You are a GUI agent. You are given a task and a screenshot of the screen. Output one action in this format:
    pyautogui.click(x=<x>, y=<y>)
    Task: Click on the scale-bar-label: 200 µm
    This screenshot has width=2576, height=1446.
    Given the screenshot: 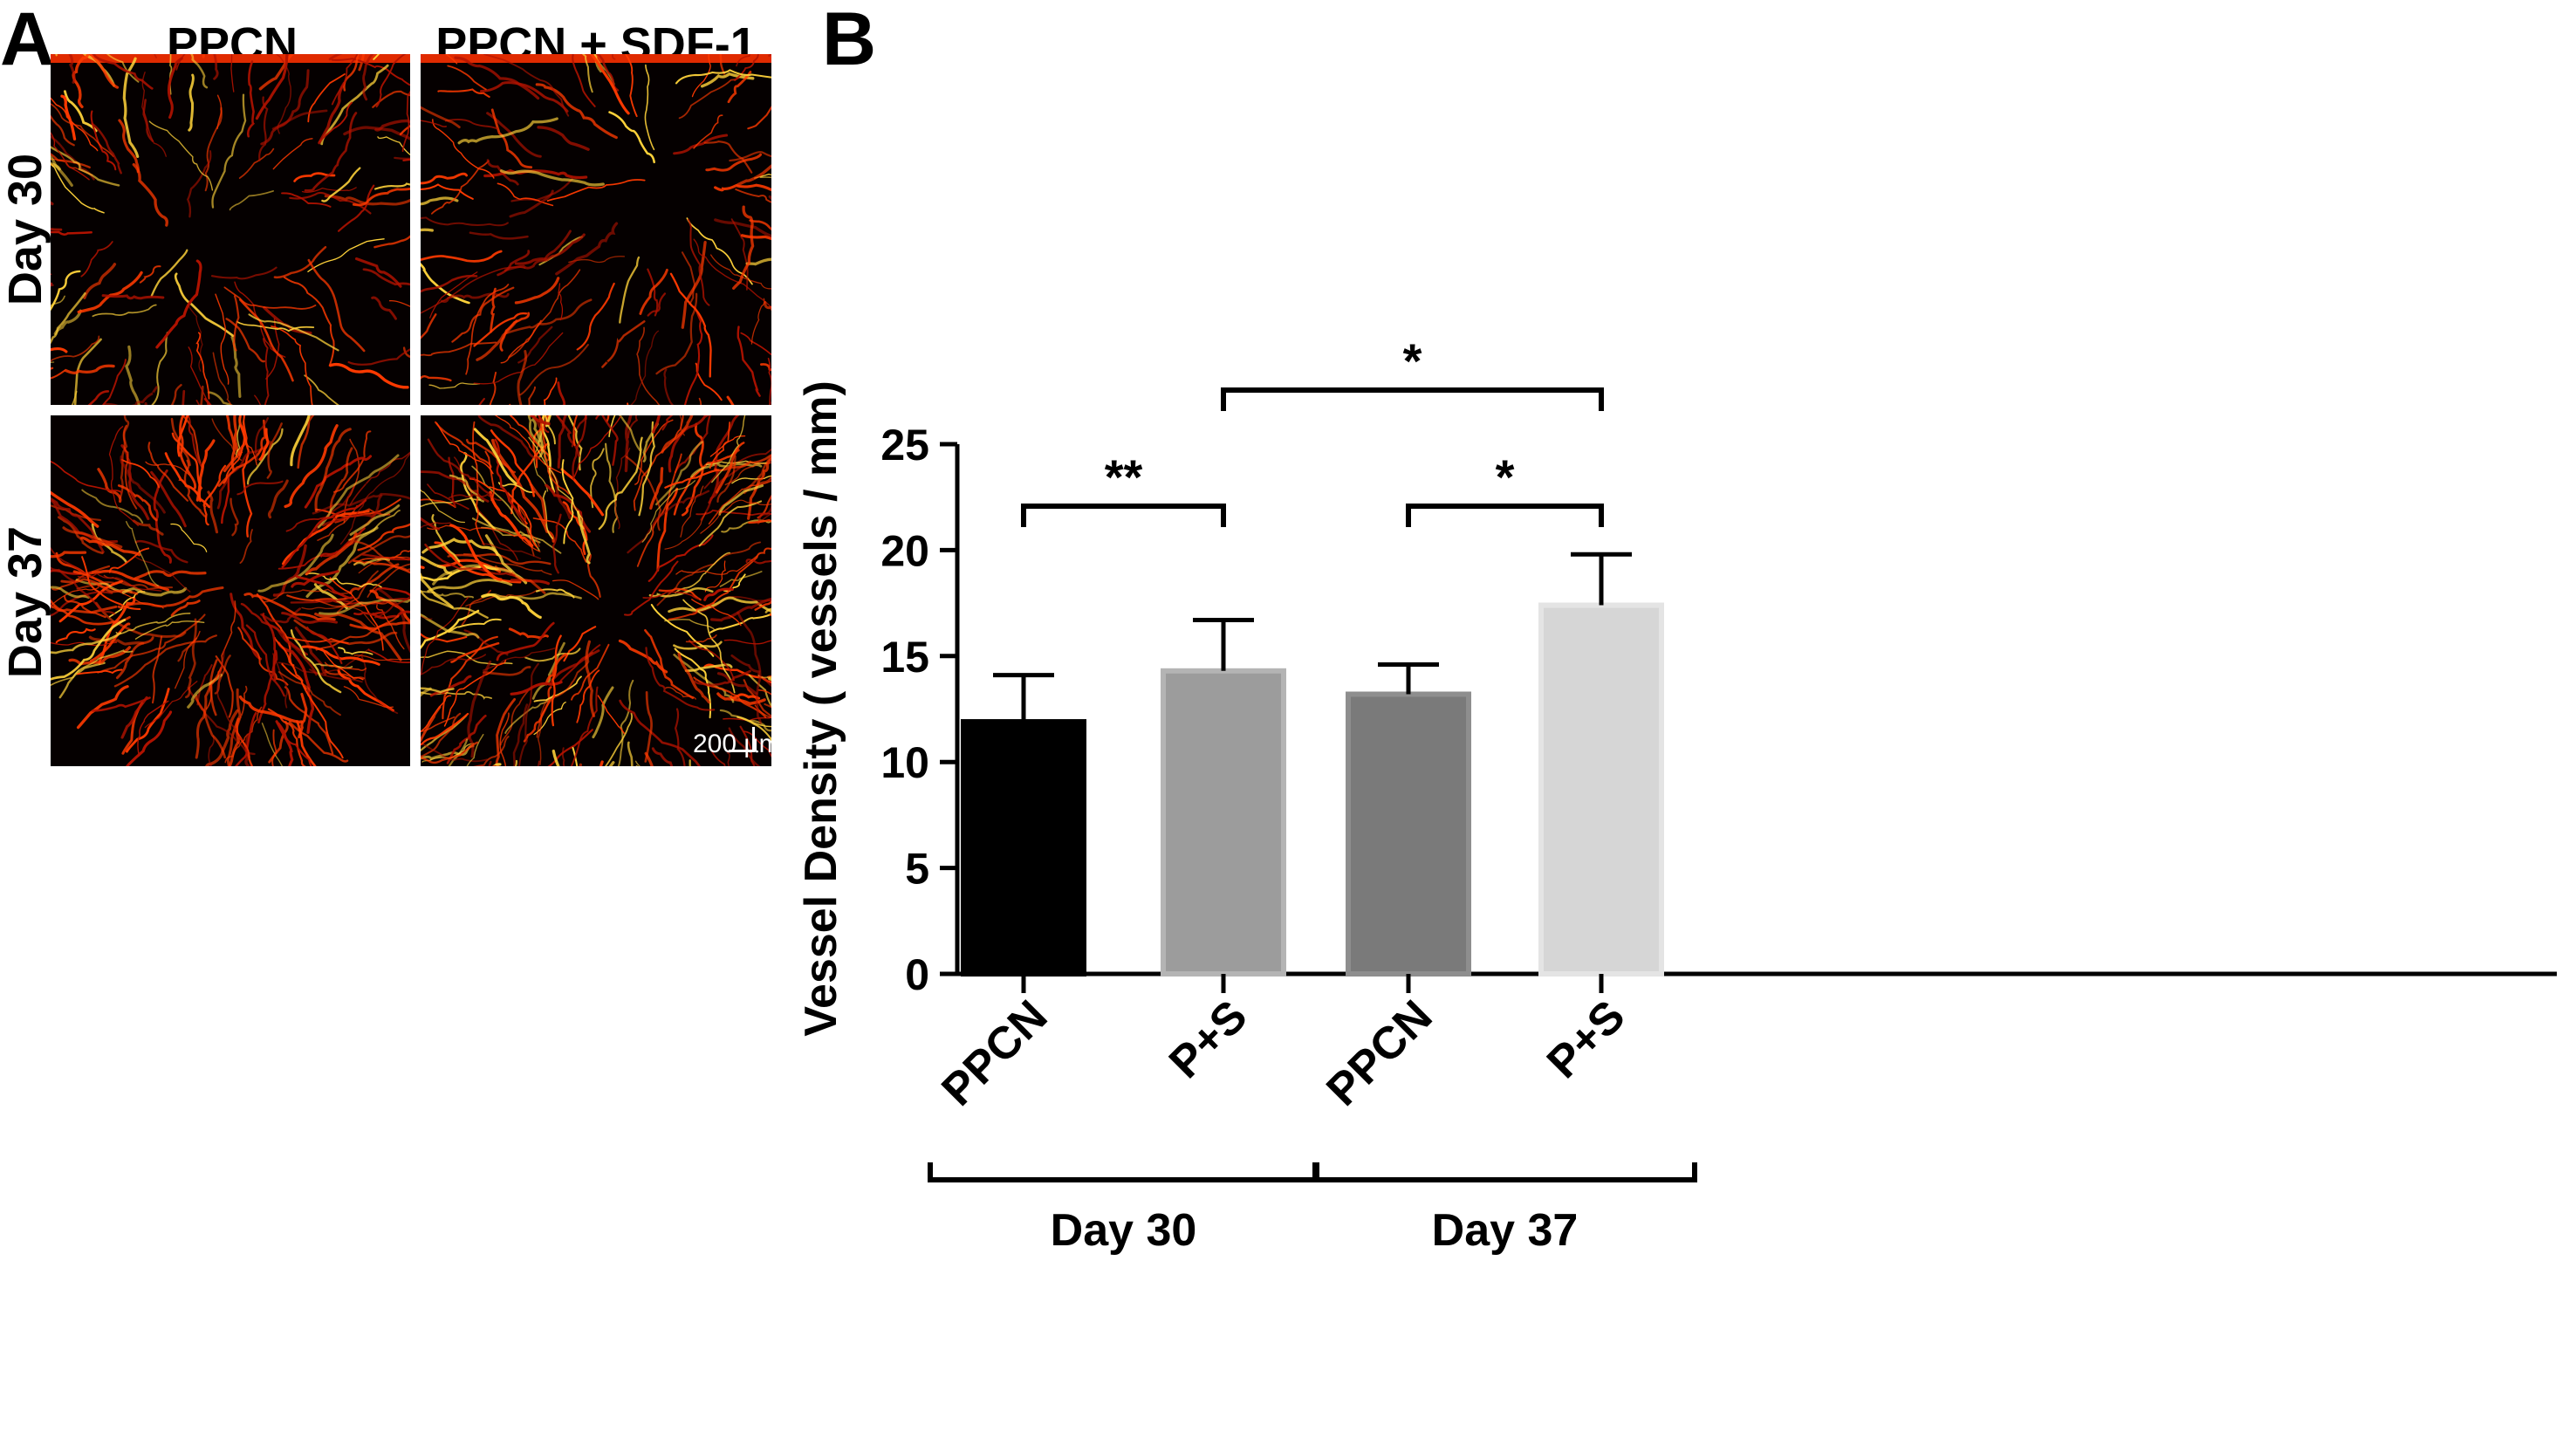 What is the action you would take?
    pyautogui.click(x=737, y=744)
    